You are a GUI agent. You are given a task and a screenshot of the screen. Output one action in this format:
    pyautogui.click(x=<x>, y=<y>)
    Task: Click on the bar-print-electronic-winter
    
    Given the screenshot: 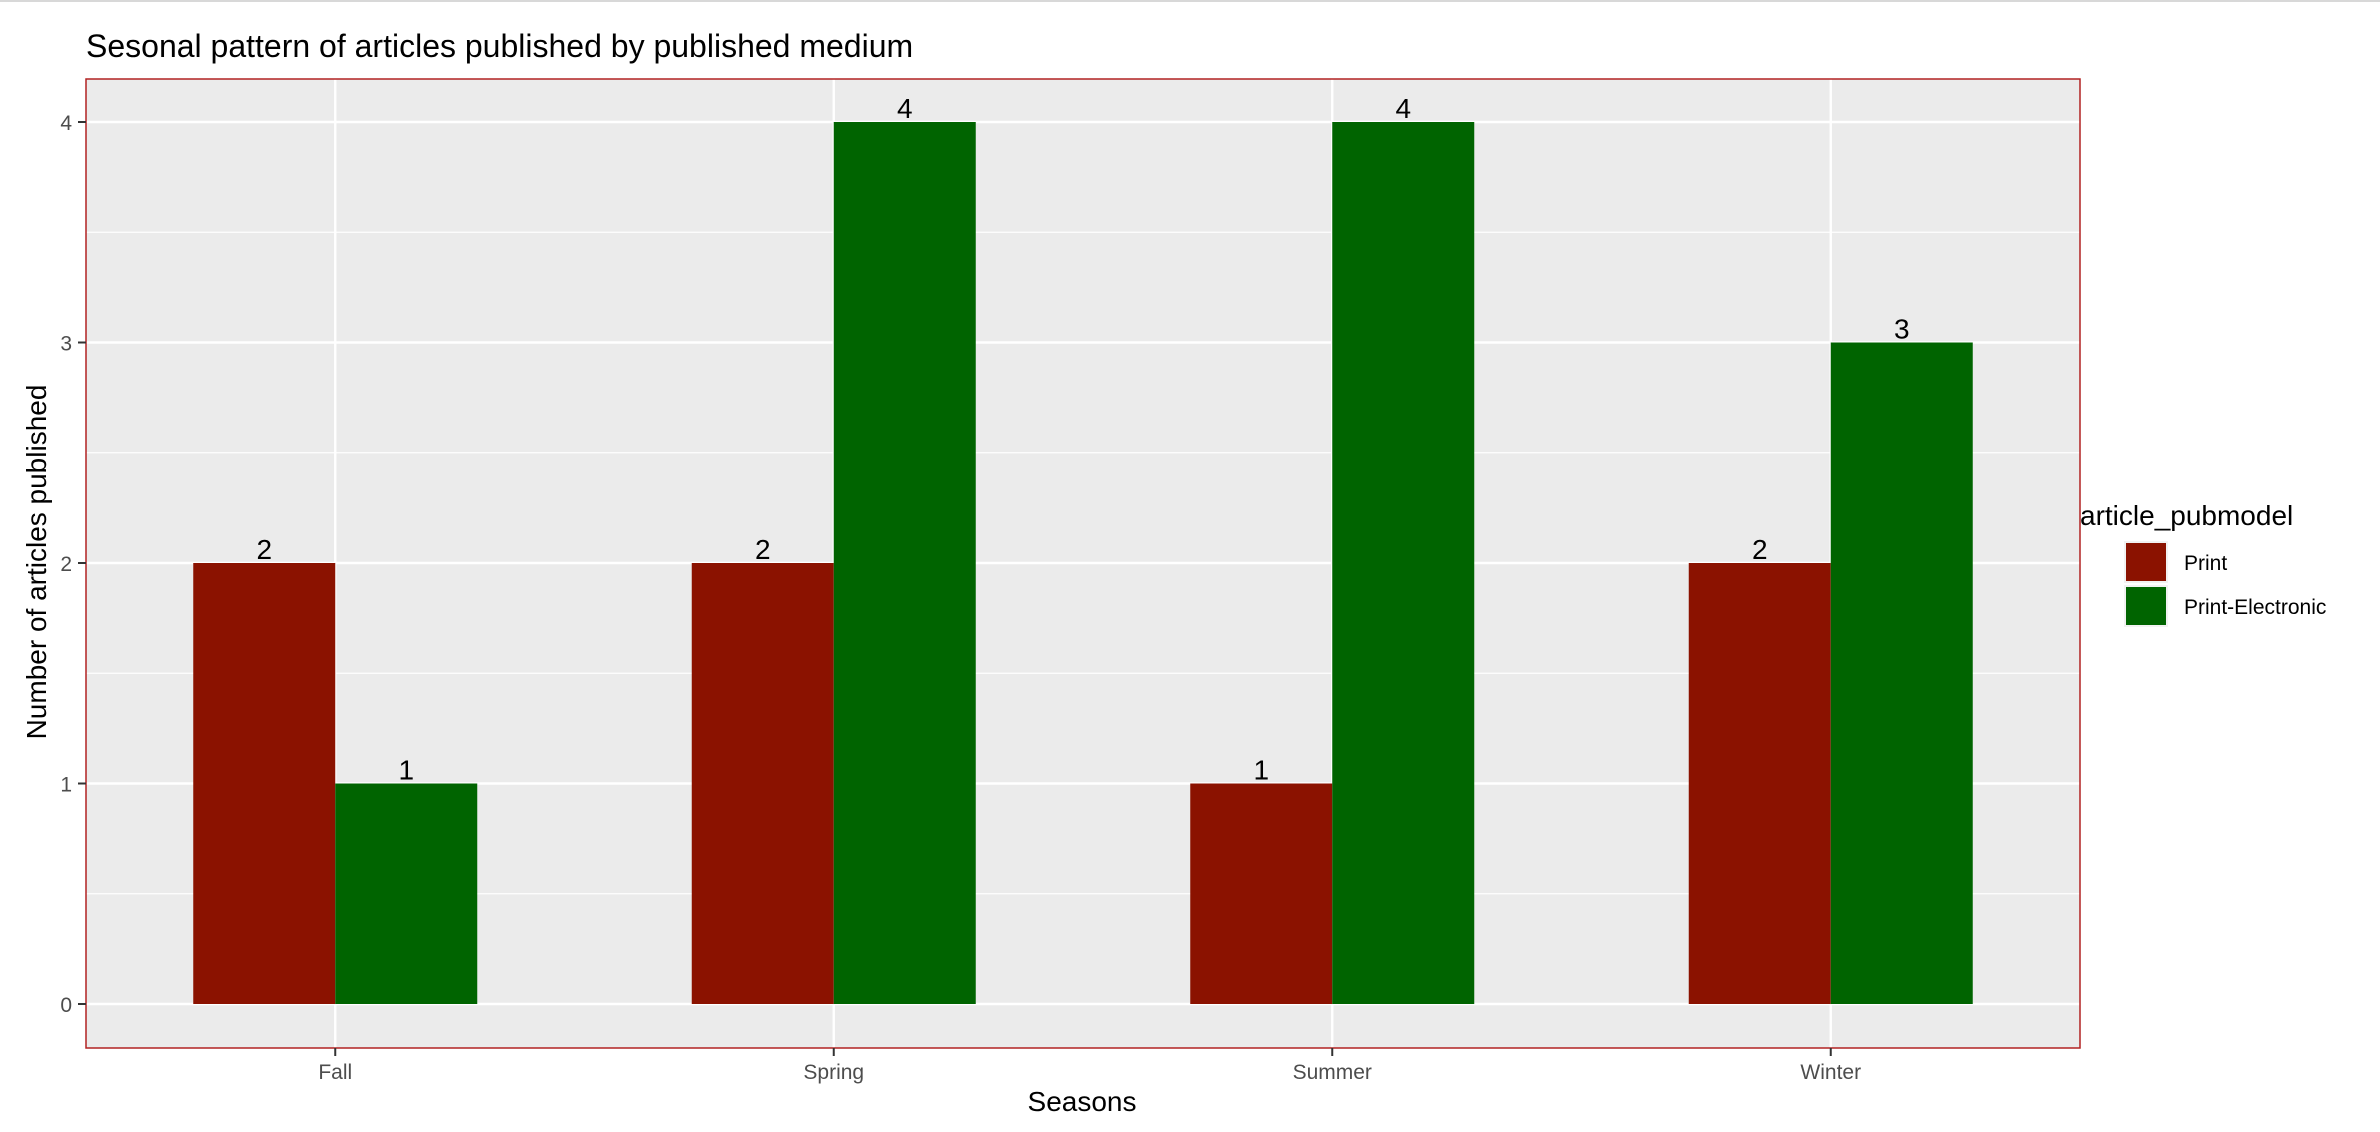 What is the action you would take?
    pyautogui.click(x=1901, y=673)
    